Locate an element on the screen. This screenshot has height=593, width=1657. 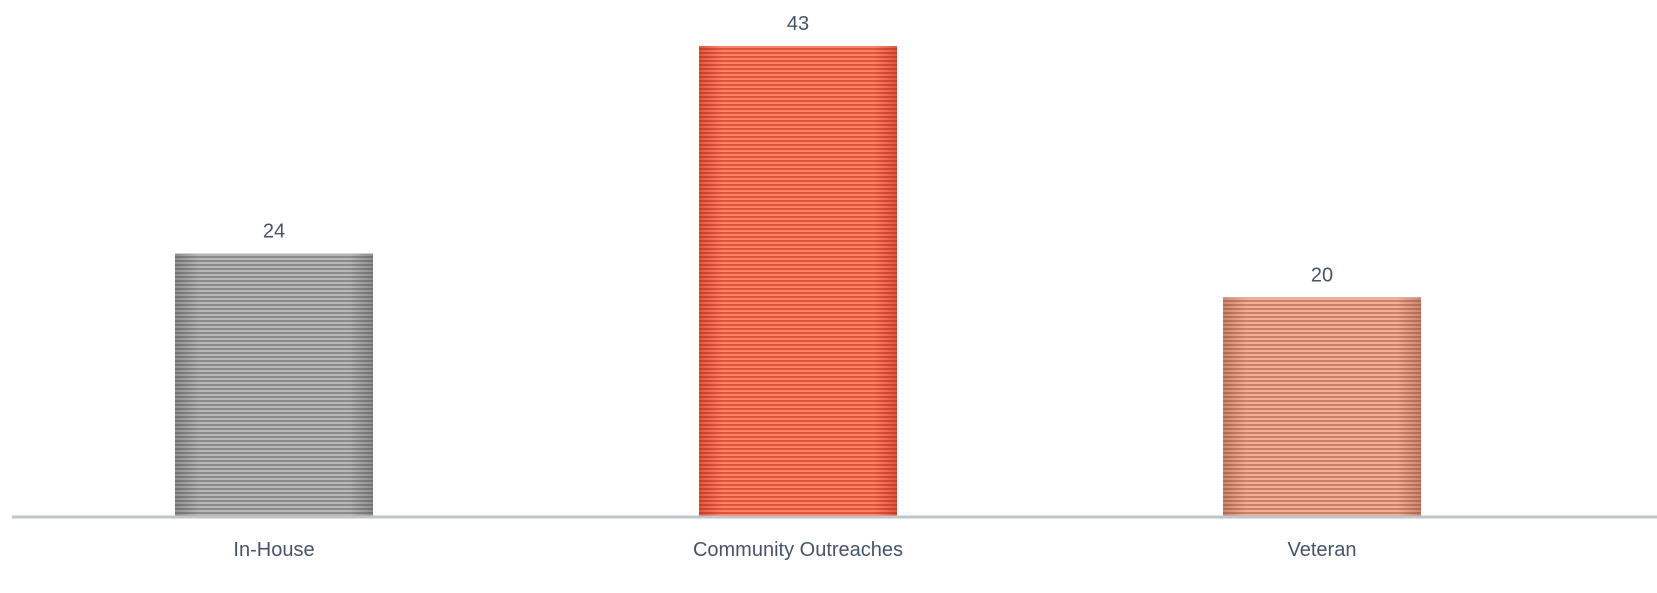
data-label: 43 is located at coordinates (798, 24).